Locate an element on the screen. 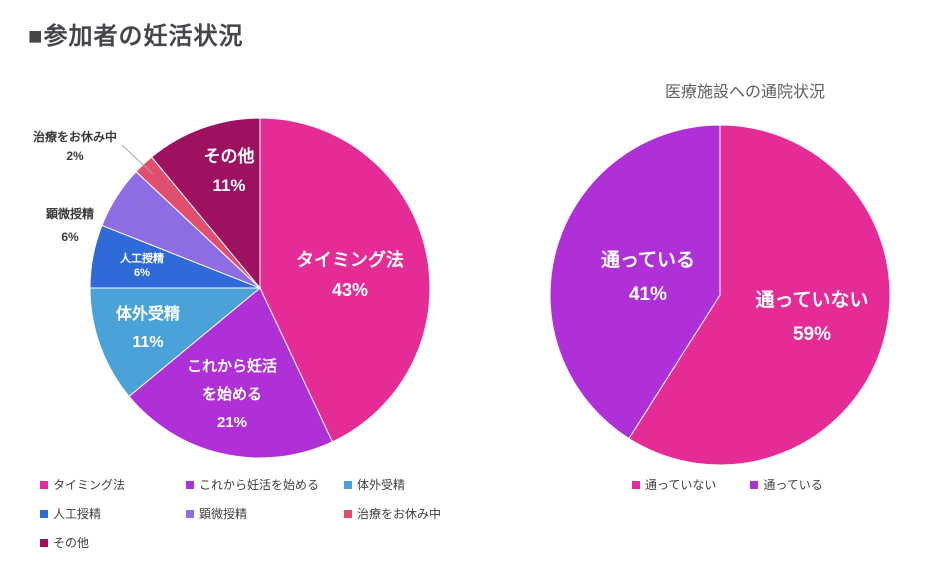 The image size is (940, 569). legend-label: 体外受精 is located at coordinates (381, 485).